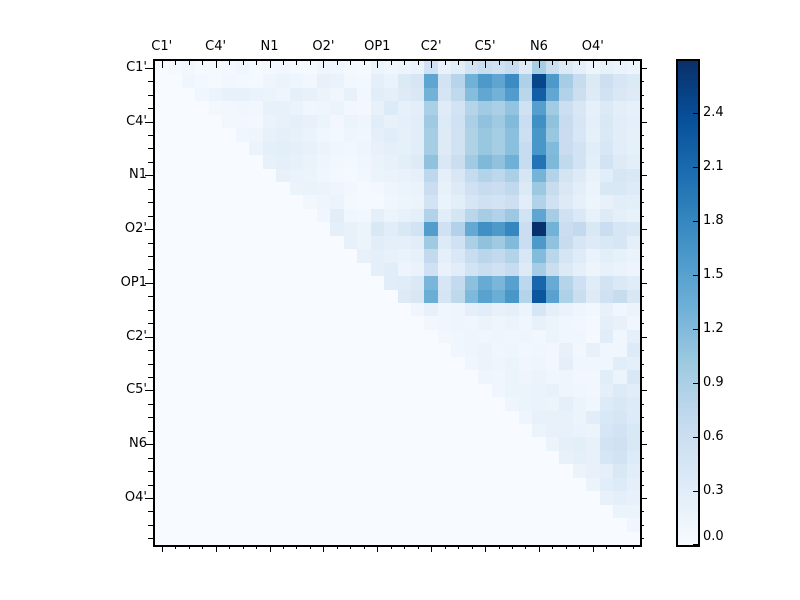 The image size is (800, 600). Describe the element at coordinates (499, 547) in the screenshot. I see `x-minor-tick` at that location.